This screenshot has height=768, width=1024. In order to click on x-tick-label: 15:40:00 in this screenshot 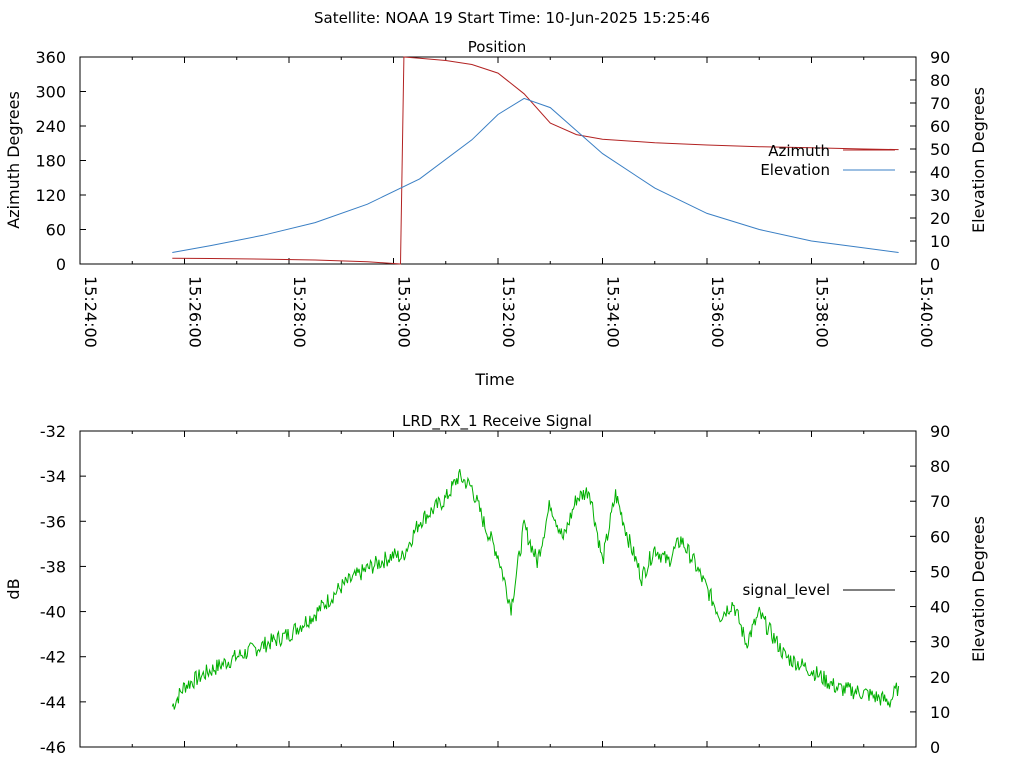, I will do `click(926, 312)`.